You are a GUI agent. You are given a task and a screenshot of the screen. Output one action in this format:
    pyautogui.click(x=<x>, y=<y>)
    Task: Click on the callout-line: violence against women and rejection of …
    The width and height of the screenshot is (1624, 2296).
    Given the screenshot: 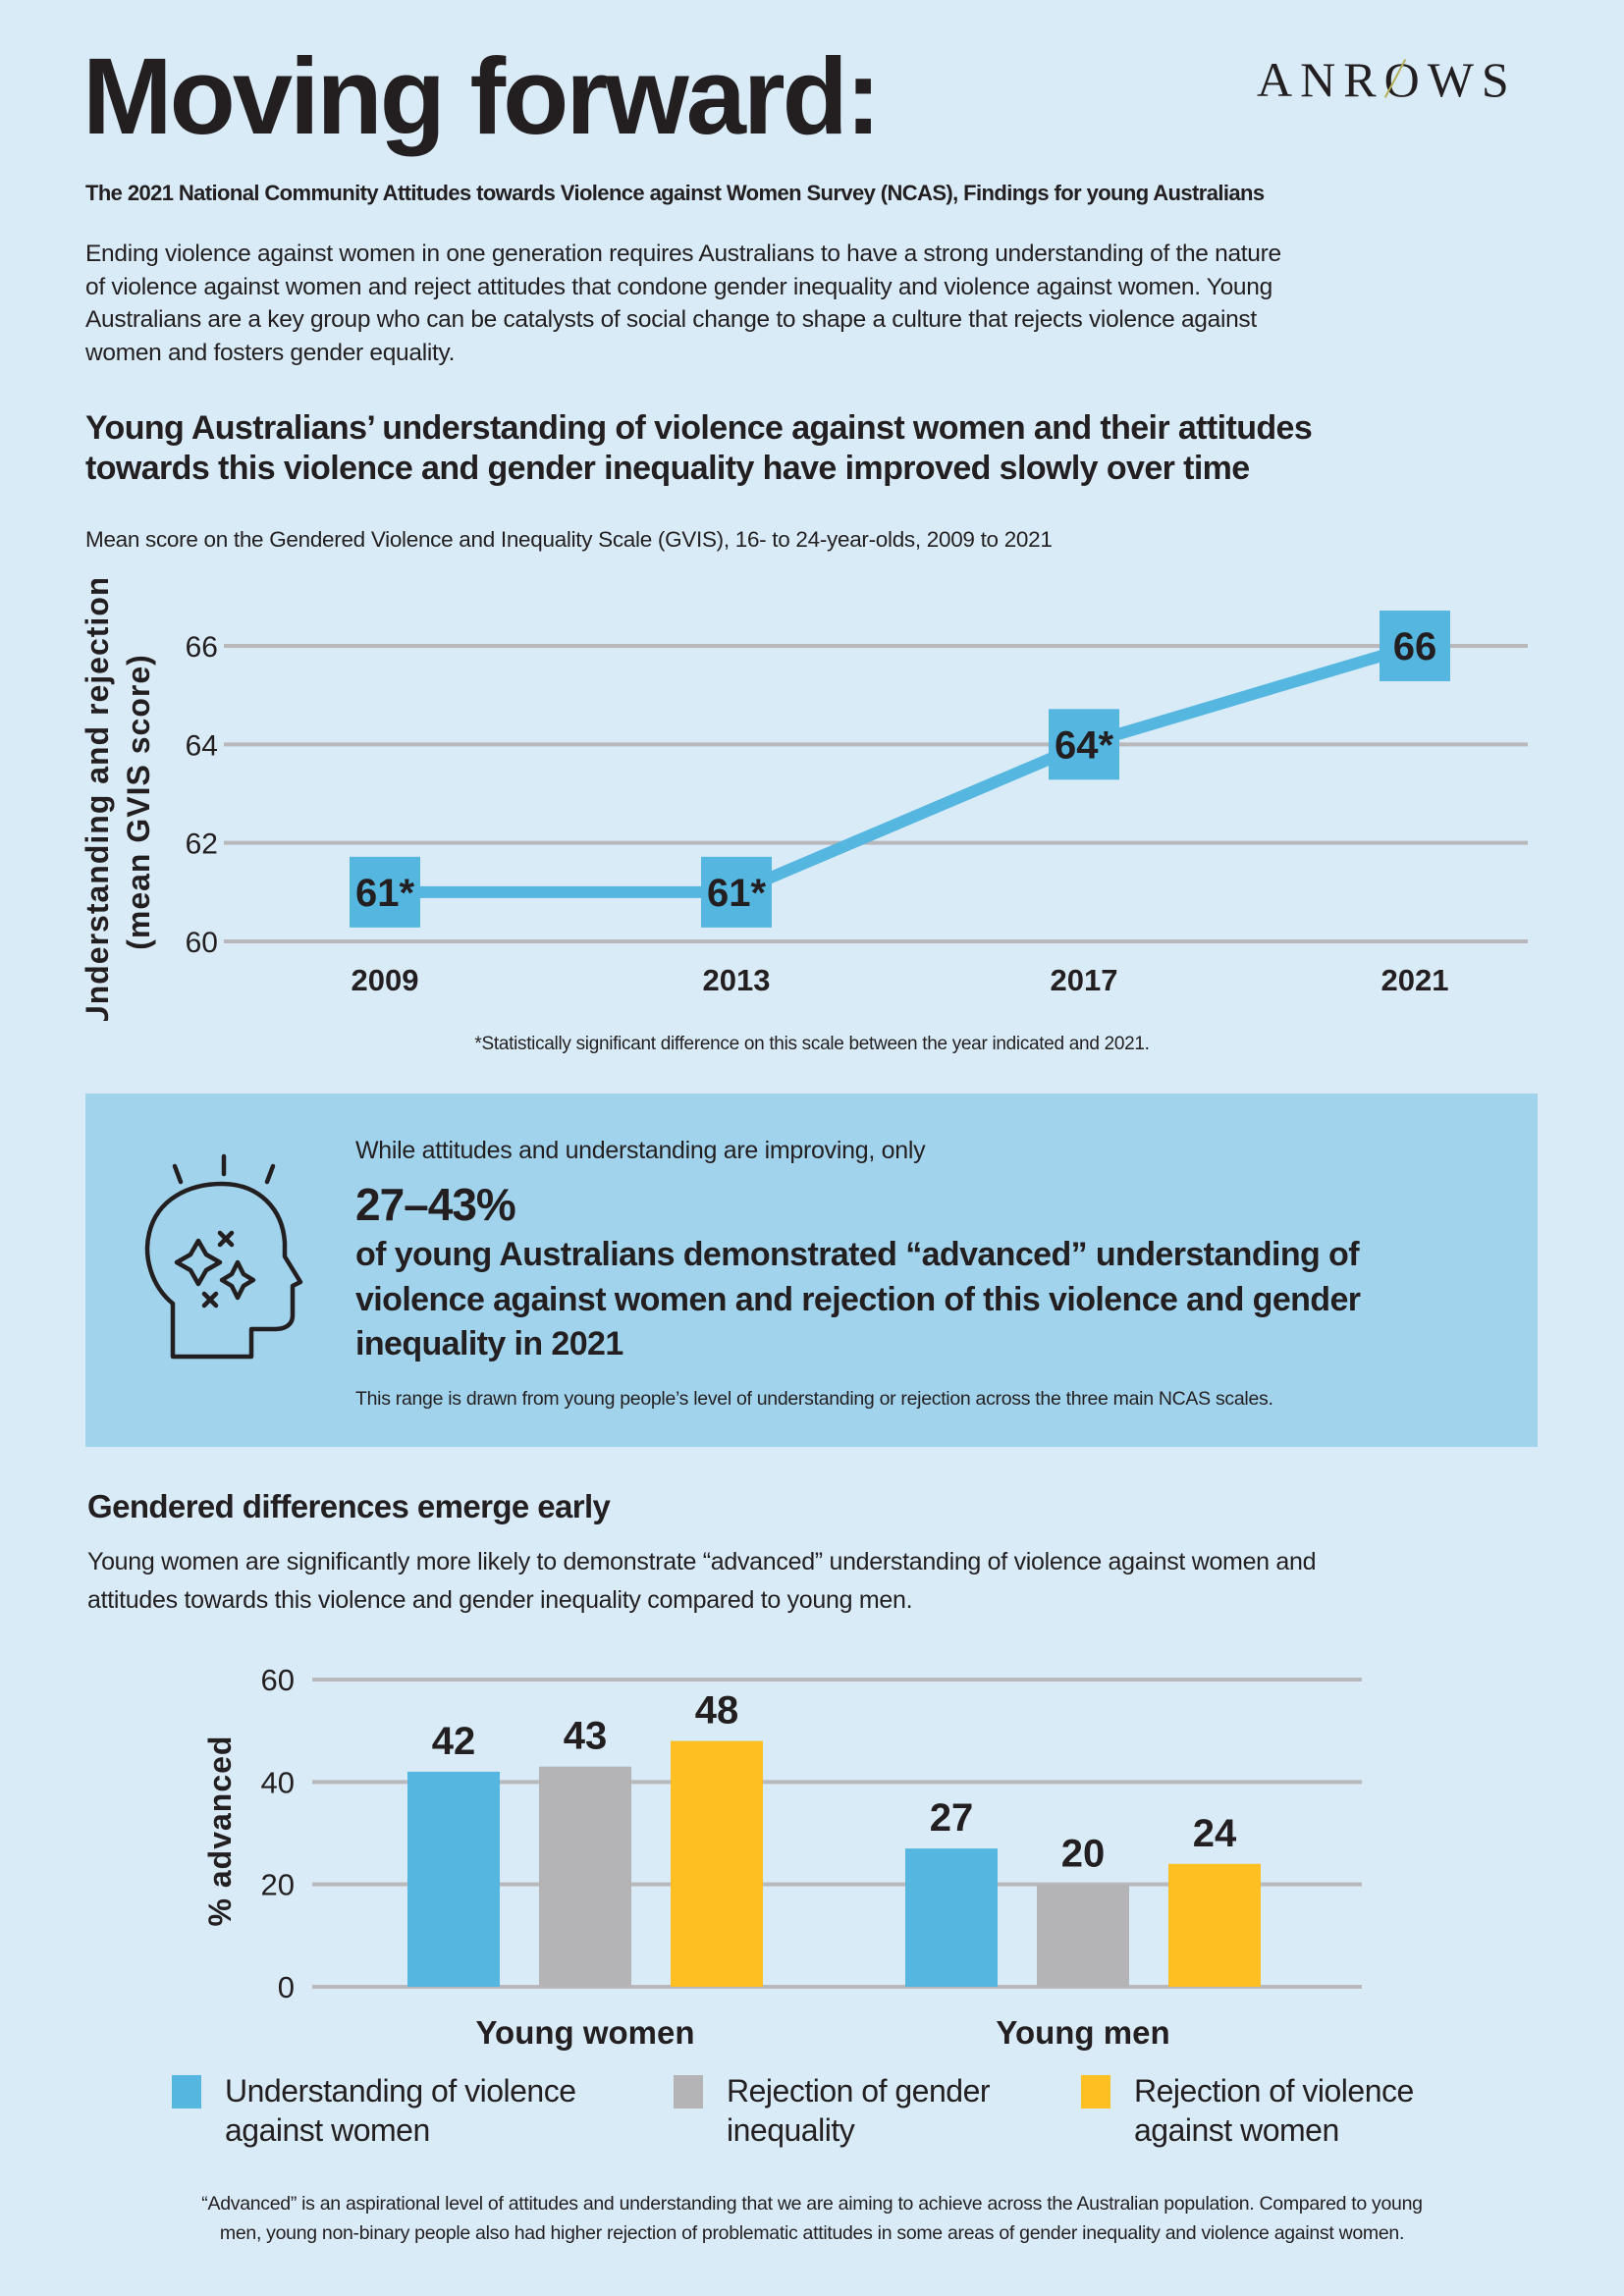 What is the action you would take?
    pyautogui.click(x=858, y=1299)
    